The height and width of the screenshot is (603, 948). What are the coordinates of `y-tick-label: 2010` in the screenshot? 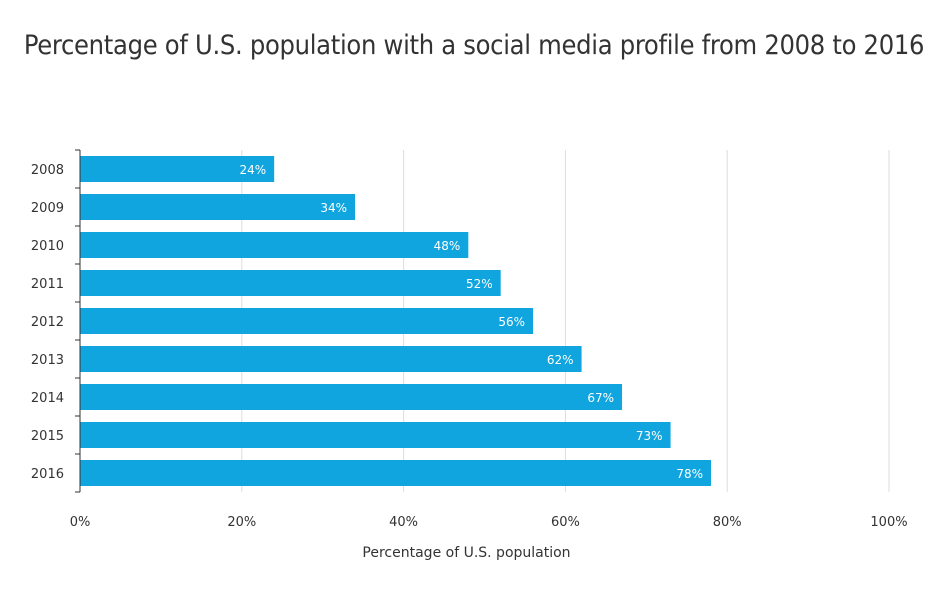 It's located at (47, 246).